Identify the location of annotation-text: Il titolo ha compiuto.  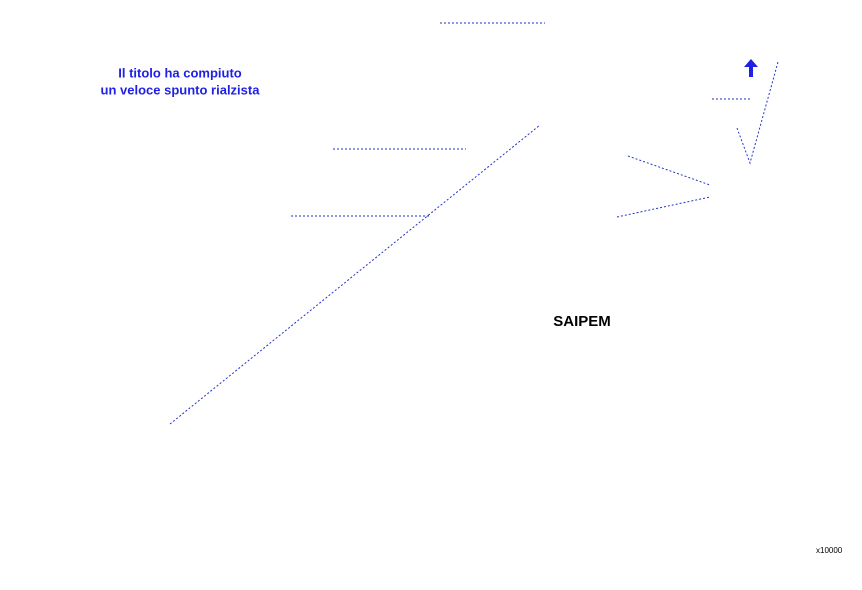
(180, 72).